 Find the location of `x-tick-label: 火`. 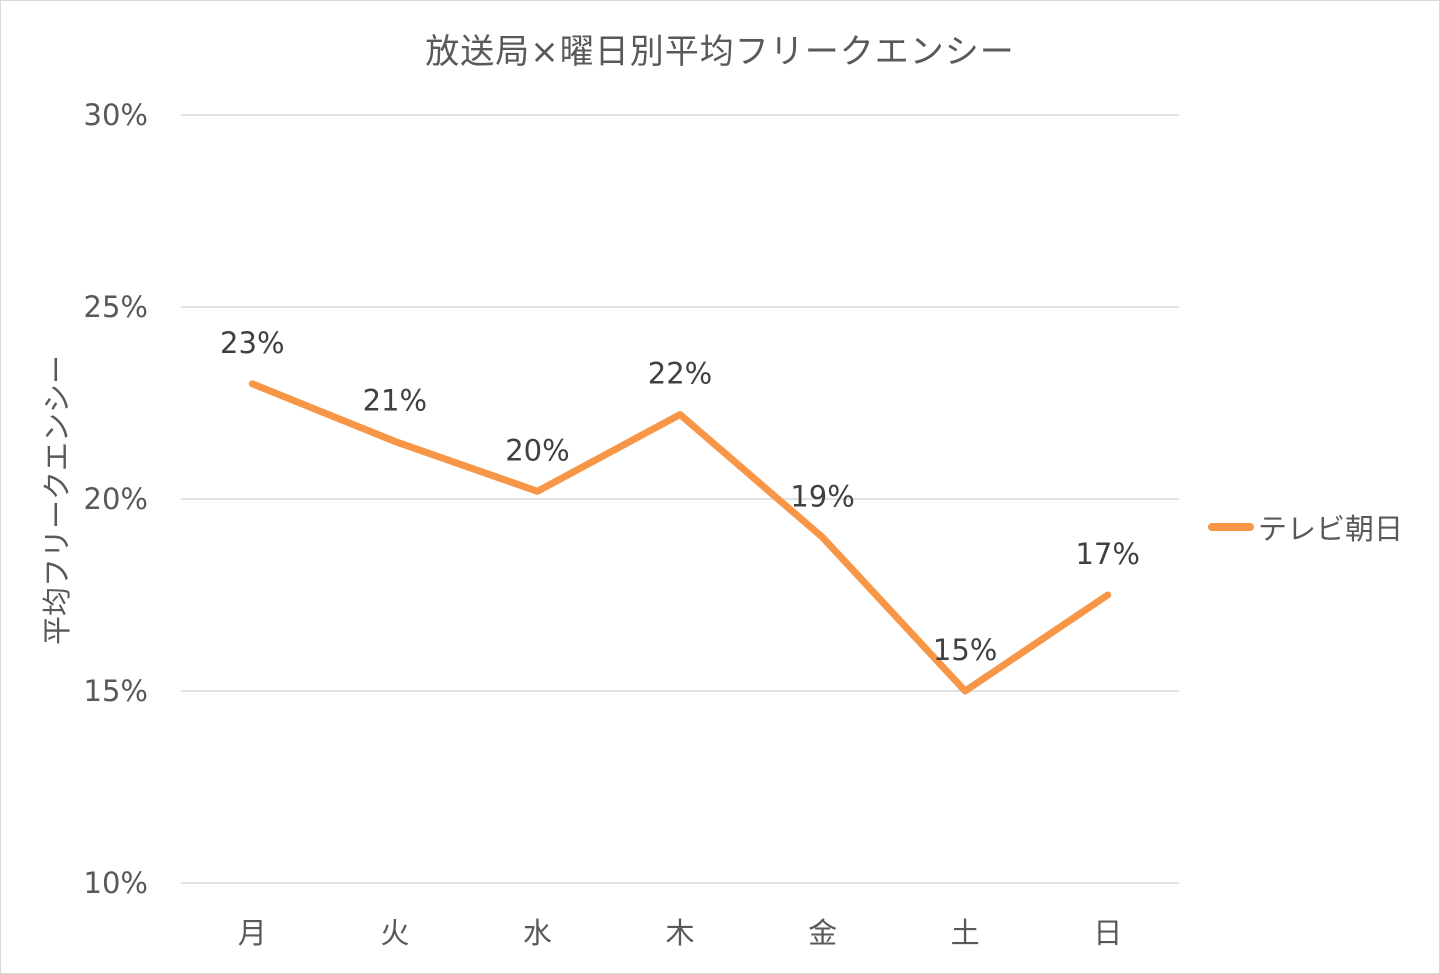

x-tick-label: 火 is located at coordinates (394, 933).